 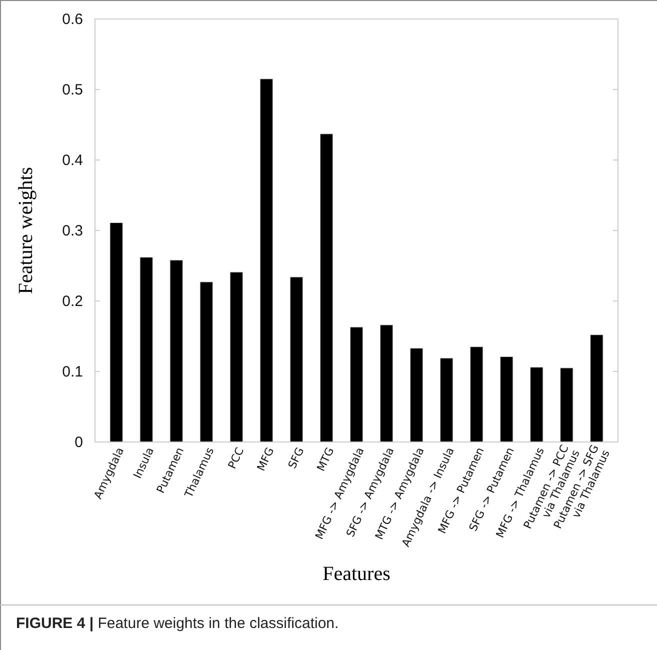 I want to click on y-tick-label: 0.5, so click(x=72, y=89).